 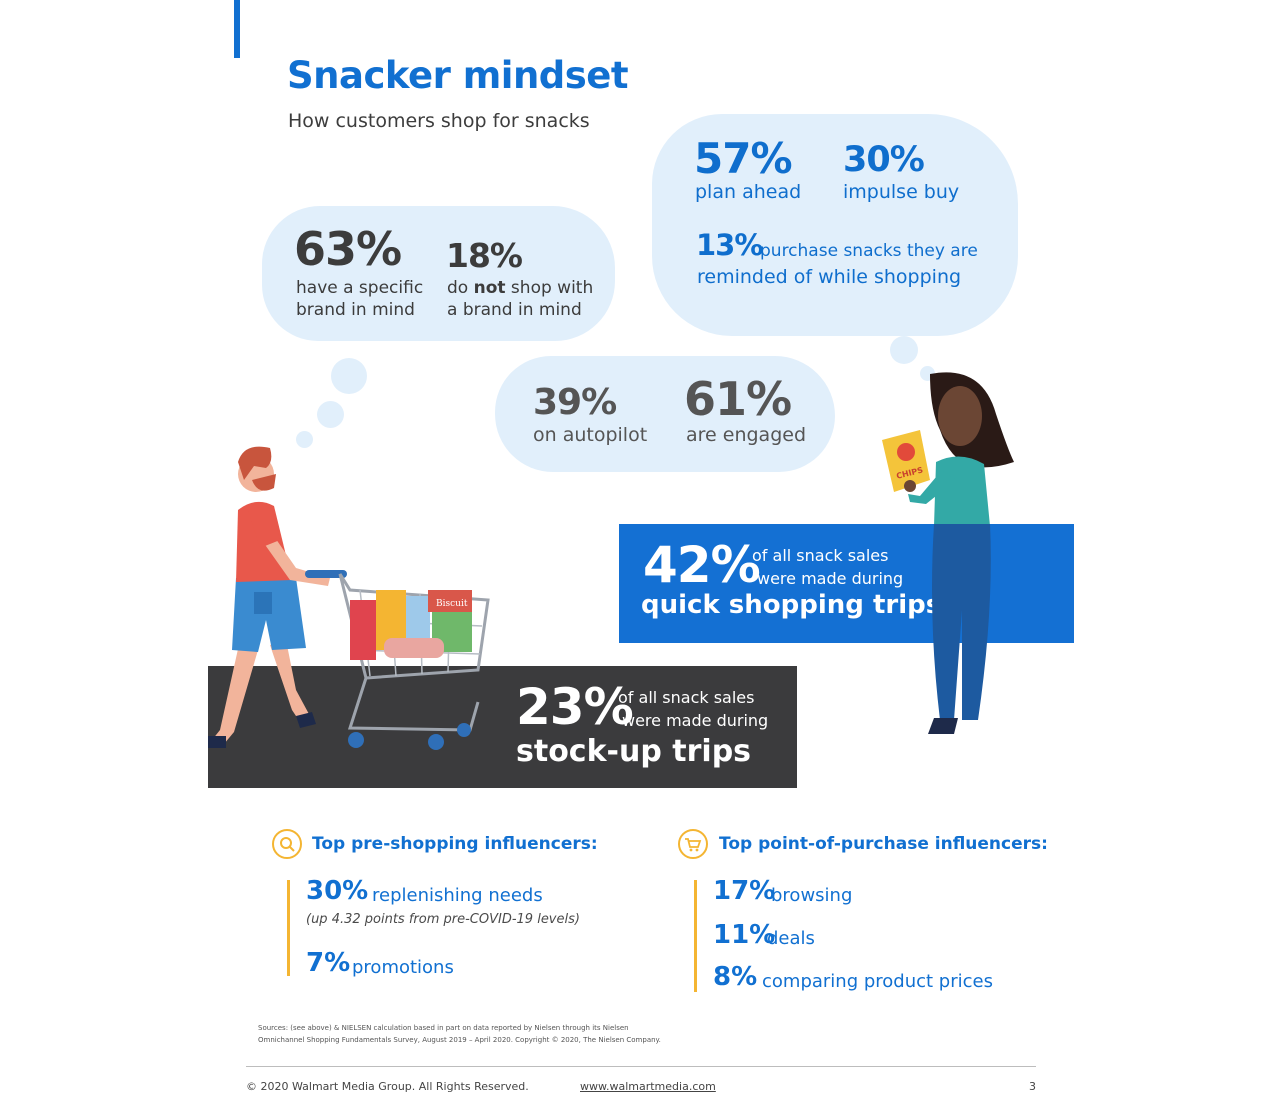 What do you see at coordinates (877, 981) in the screenshot?
I see `pop-label: comparing product prices` at bounding box center [877, 981].